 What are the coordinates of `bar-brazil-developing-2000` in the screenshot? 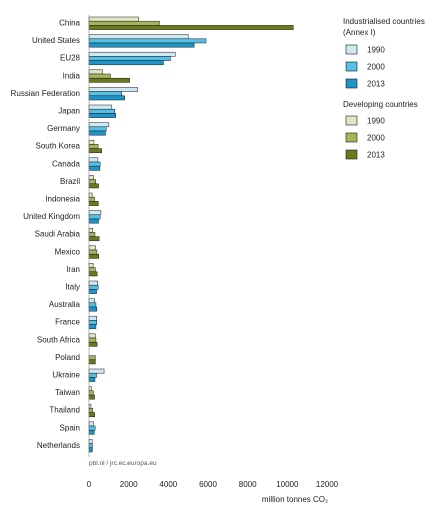 It's located at (92, 182).